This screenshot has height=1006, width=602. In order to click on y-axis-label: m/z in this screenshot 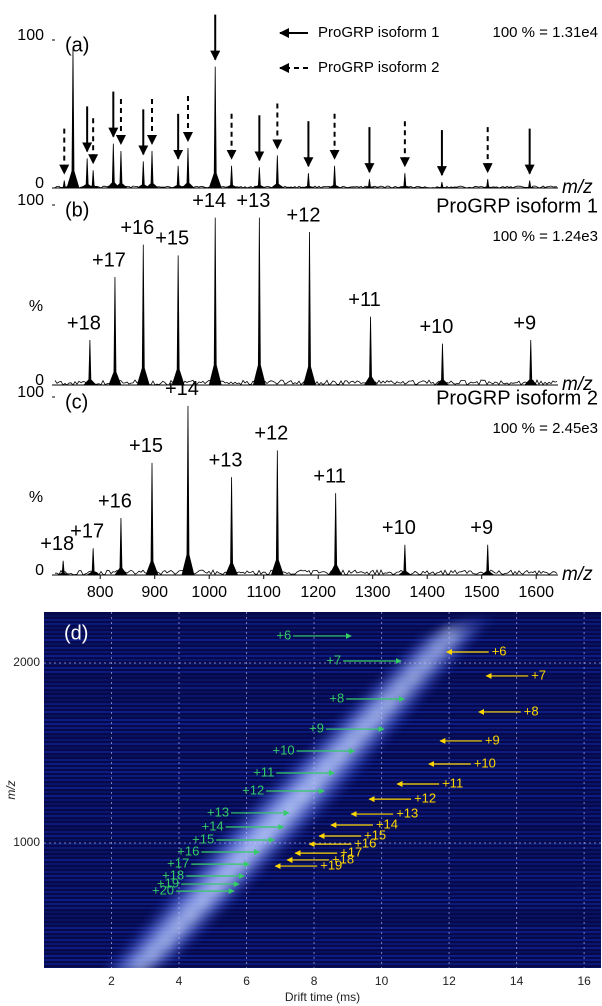, I will do `click(11, 789)`.